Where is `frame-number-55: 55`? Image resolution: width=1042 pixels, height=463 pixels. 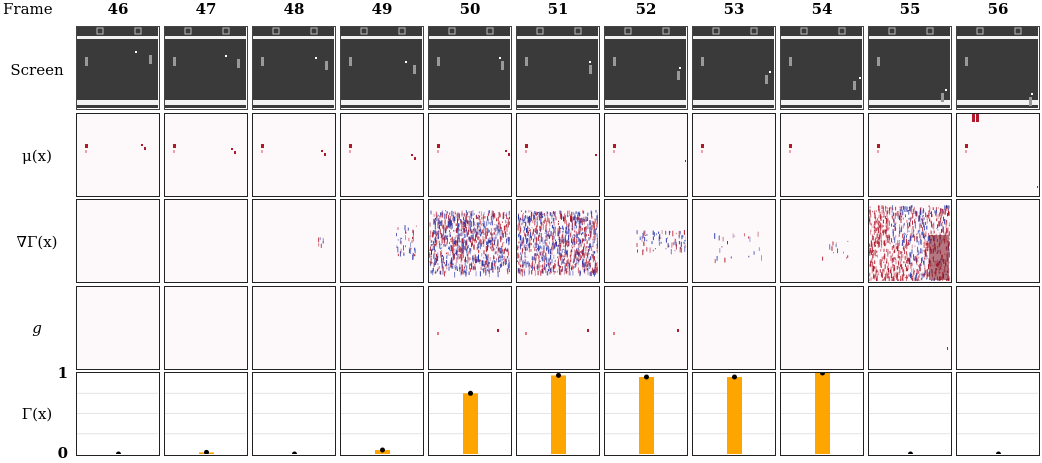 frame-number-55: 55 is located at coordinates (910, 9).